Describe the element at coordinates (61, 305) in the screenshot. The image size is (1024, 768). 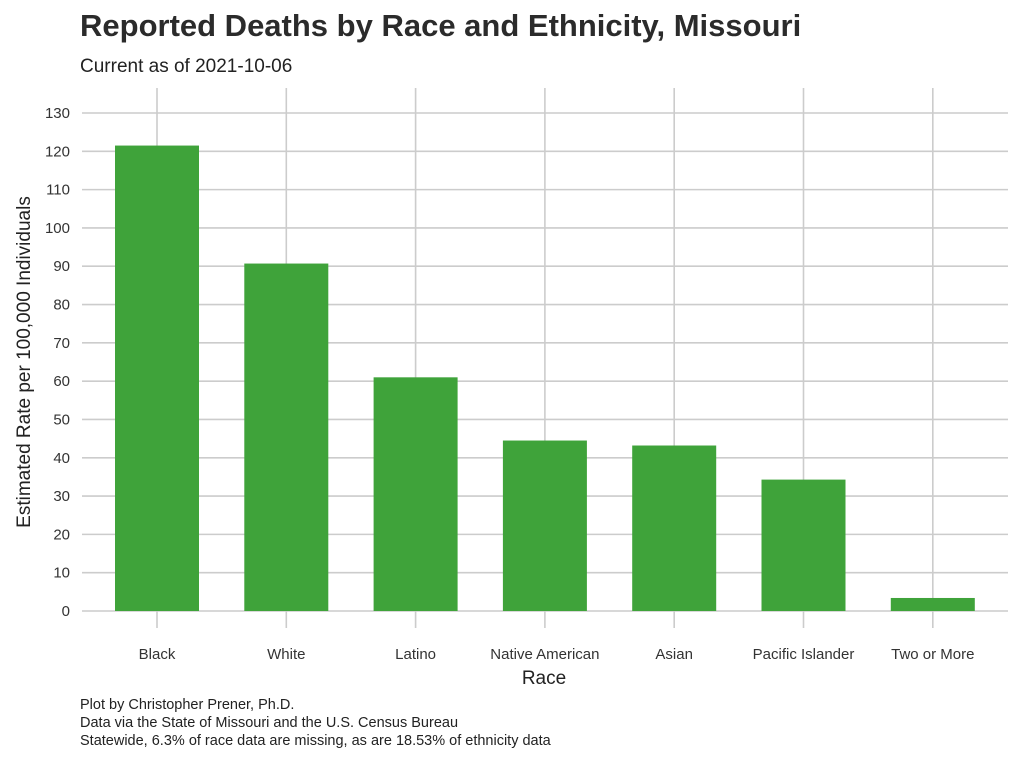
I see `y-tick-label: 80` at that location.